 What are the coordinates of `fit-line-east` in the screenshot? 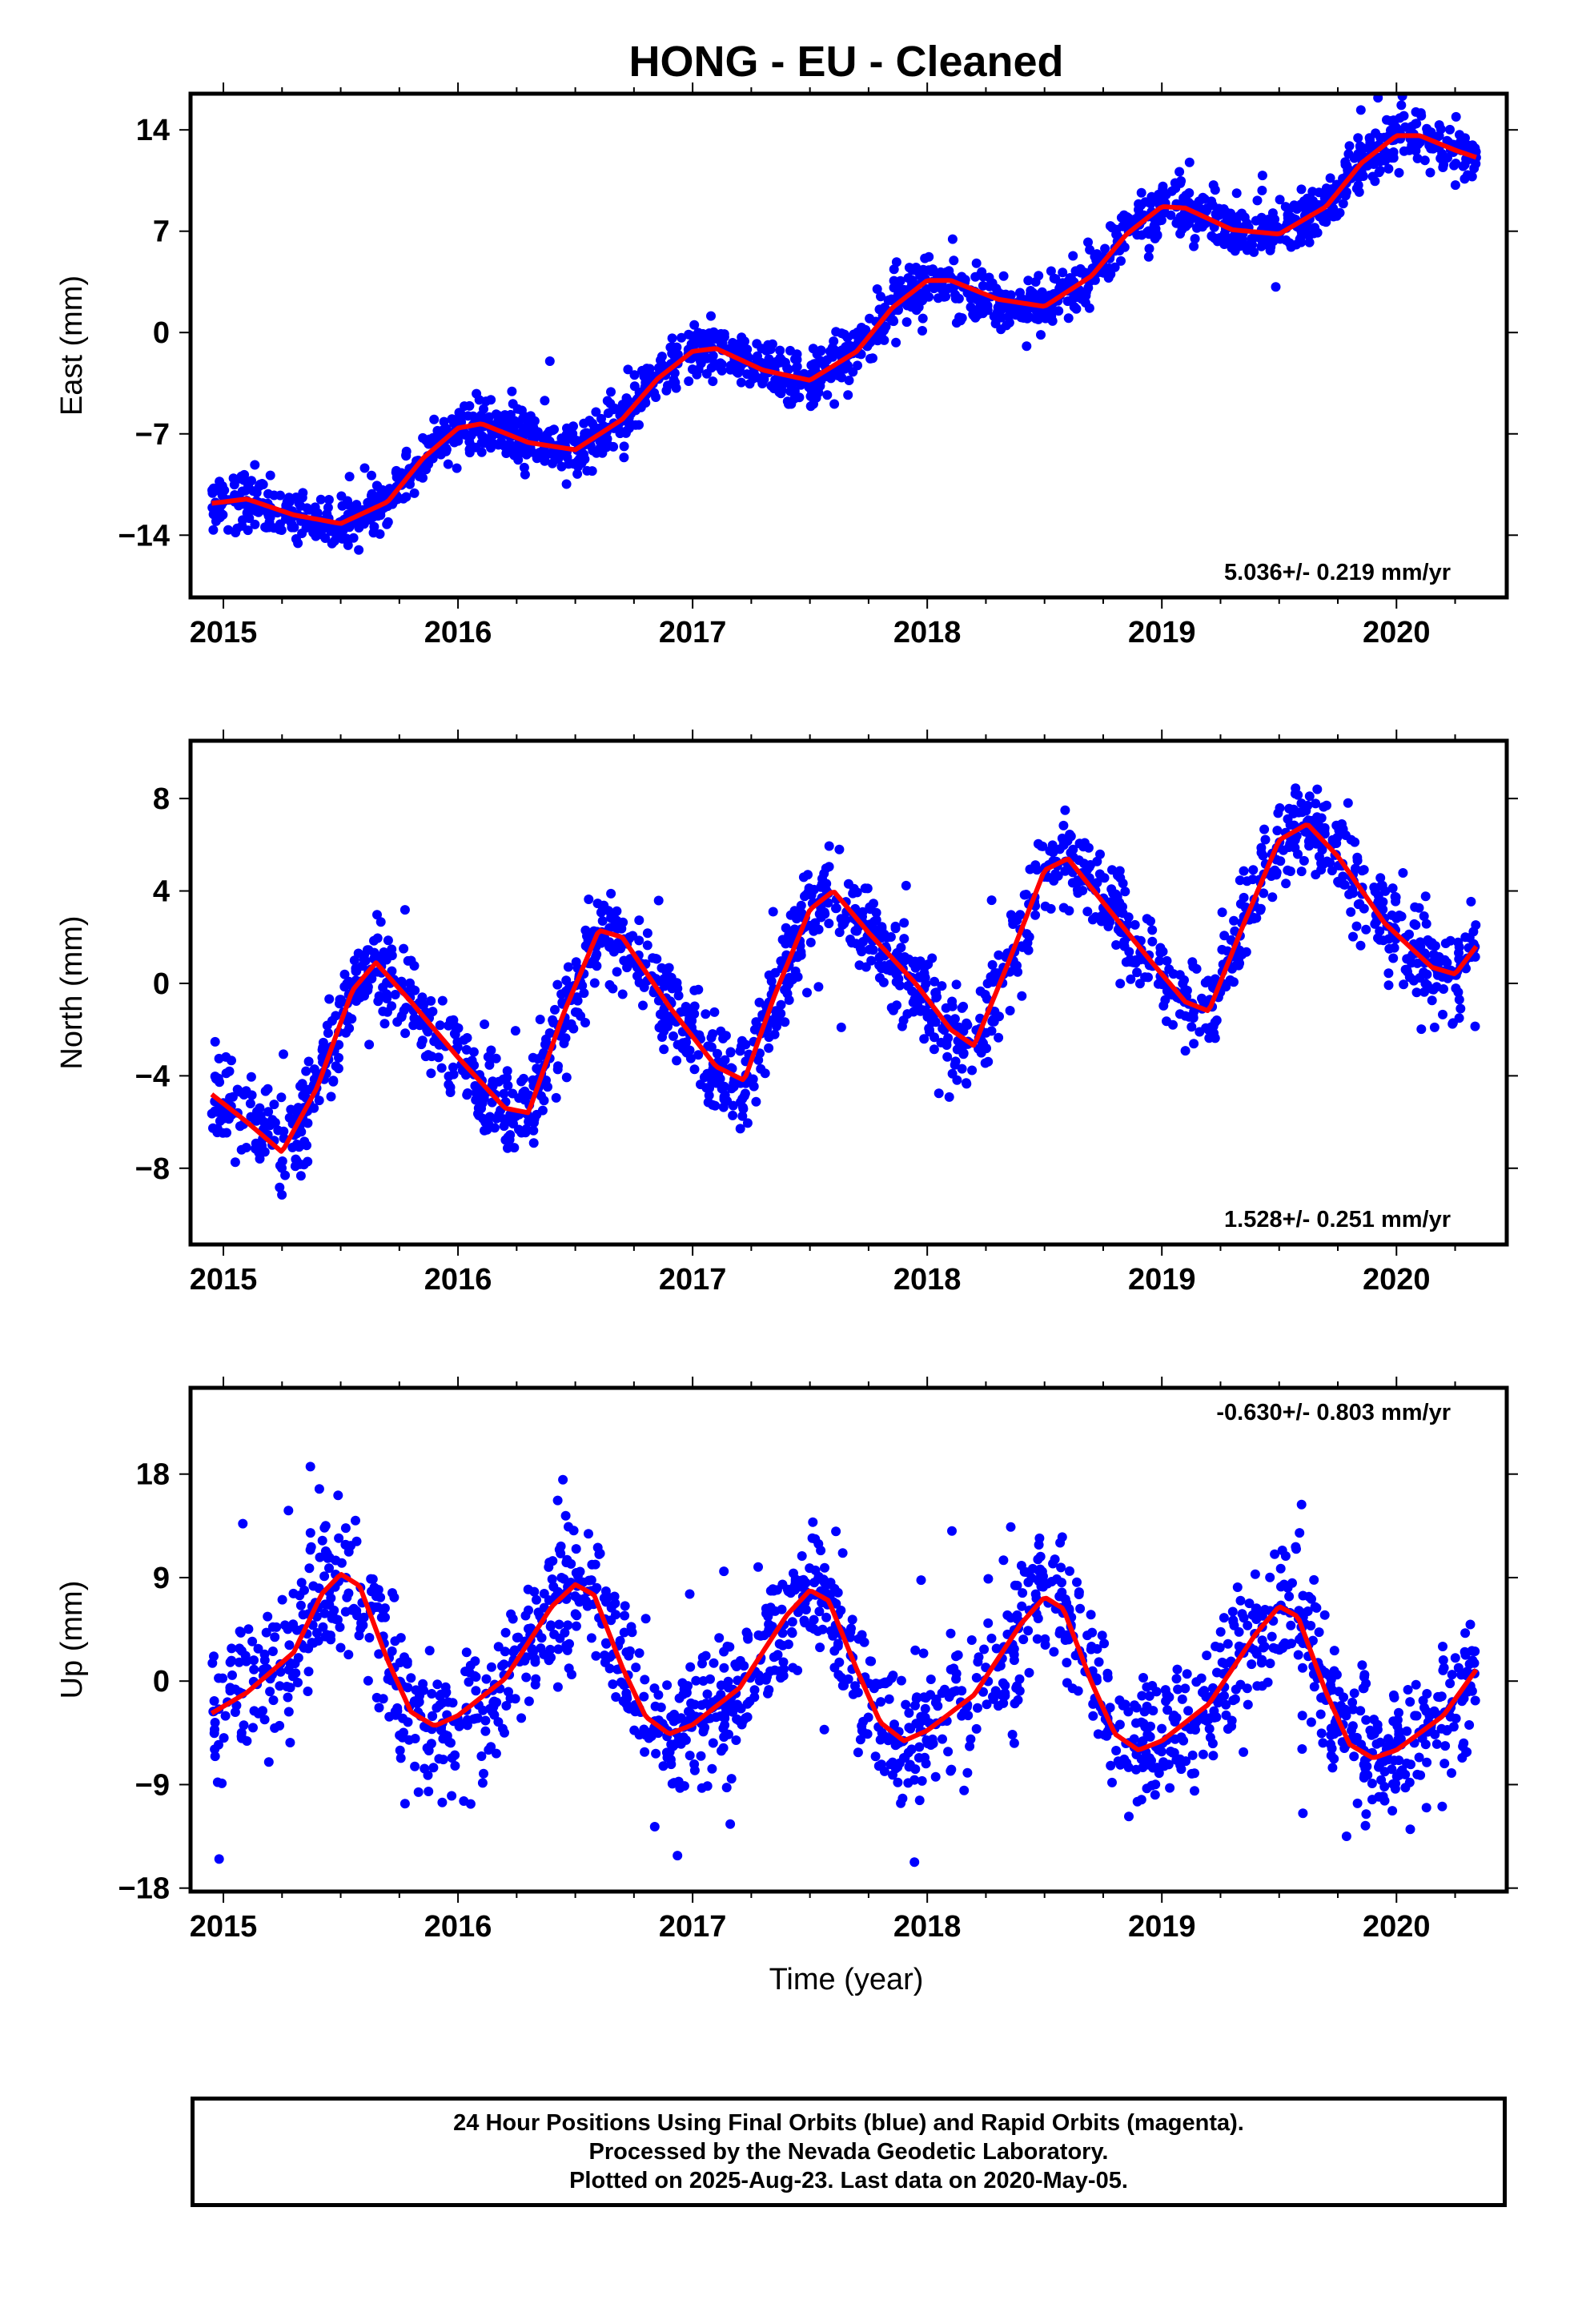 It's located at (844, 329).